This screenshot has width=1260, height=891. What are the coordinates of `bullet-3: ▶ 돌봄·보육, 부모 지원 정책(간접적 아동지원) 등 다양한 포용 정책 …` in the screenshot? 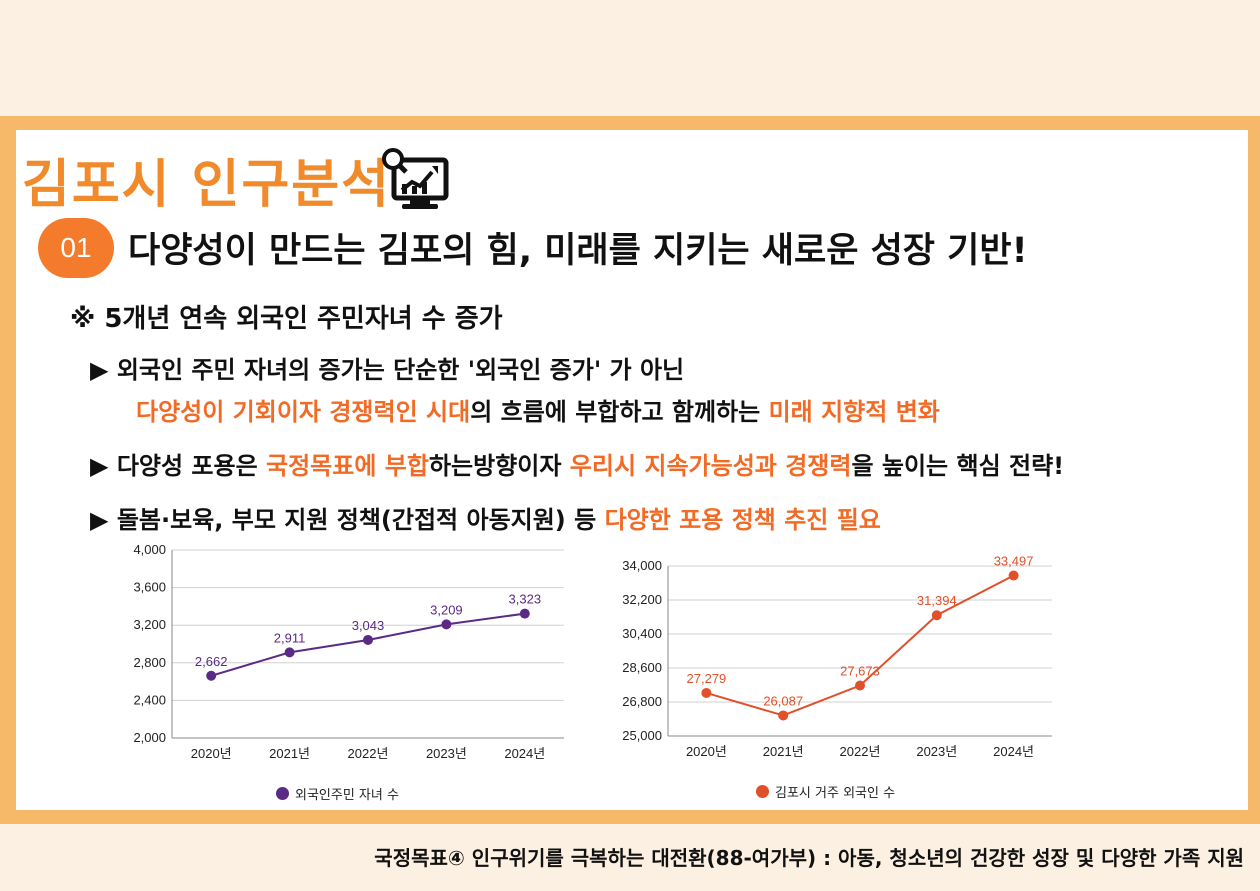 It's located at (485, 517).